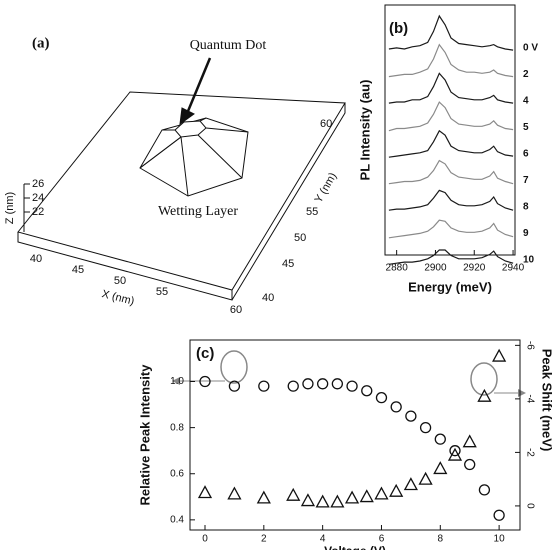 This screenshot has height=550, width=560. Describe the element at coordinates (118, 298) in the screenshot. I see `axis-label: X (nm)` at that location.